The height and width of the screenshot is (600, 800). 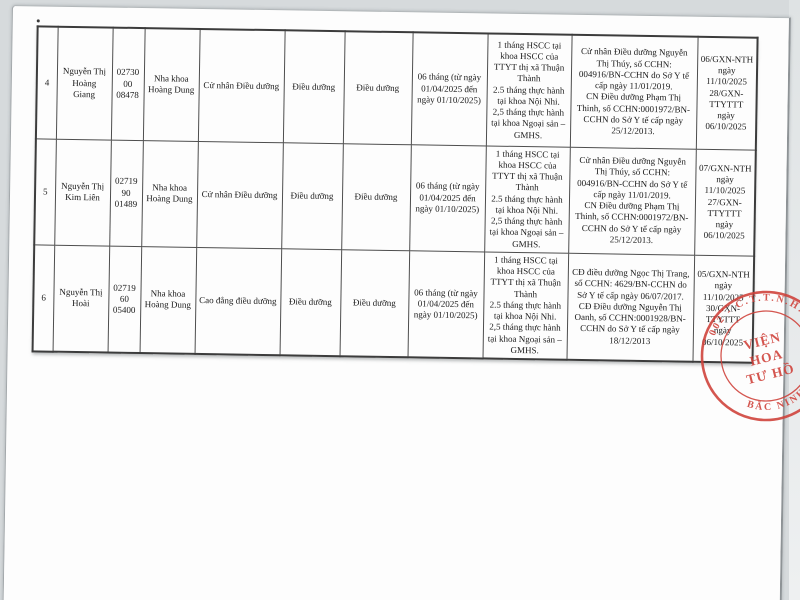 What do you see at coordinates (238, 301) in the screenshot?
I see `cell-qualification: Cao đẳng điều dưỡng` at bounding box center [238, 301].